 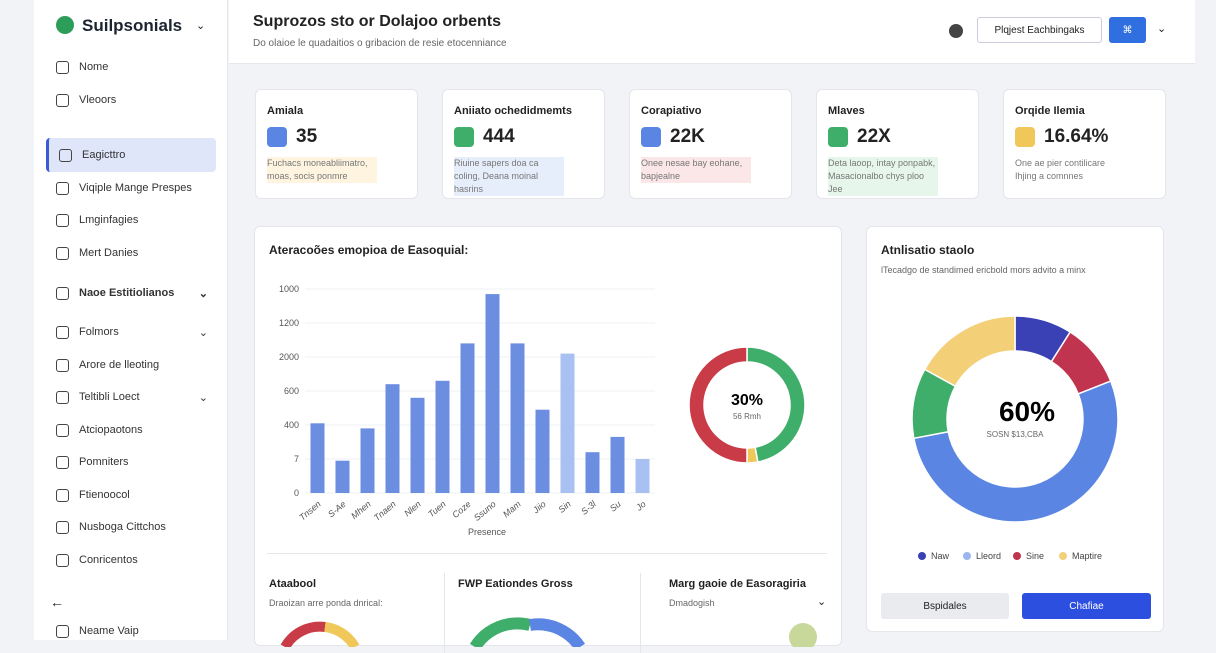 I want to click on card-title: Ateracoões emopioa de Easoquial:, so click(x=369, y=250).